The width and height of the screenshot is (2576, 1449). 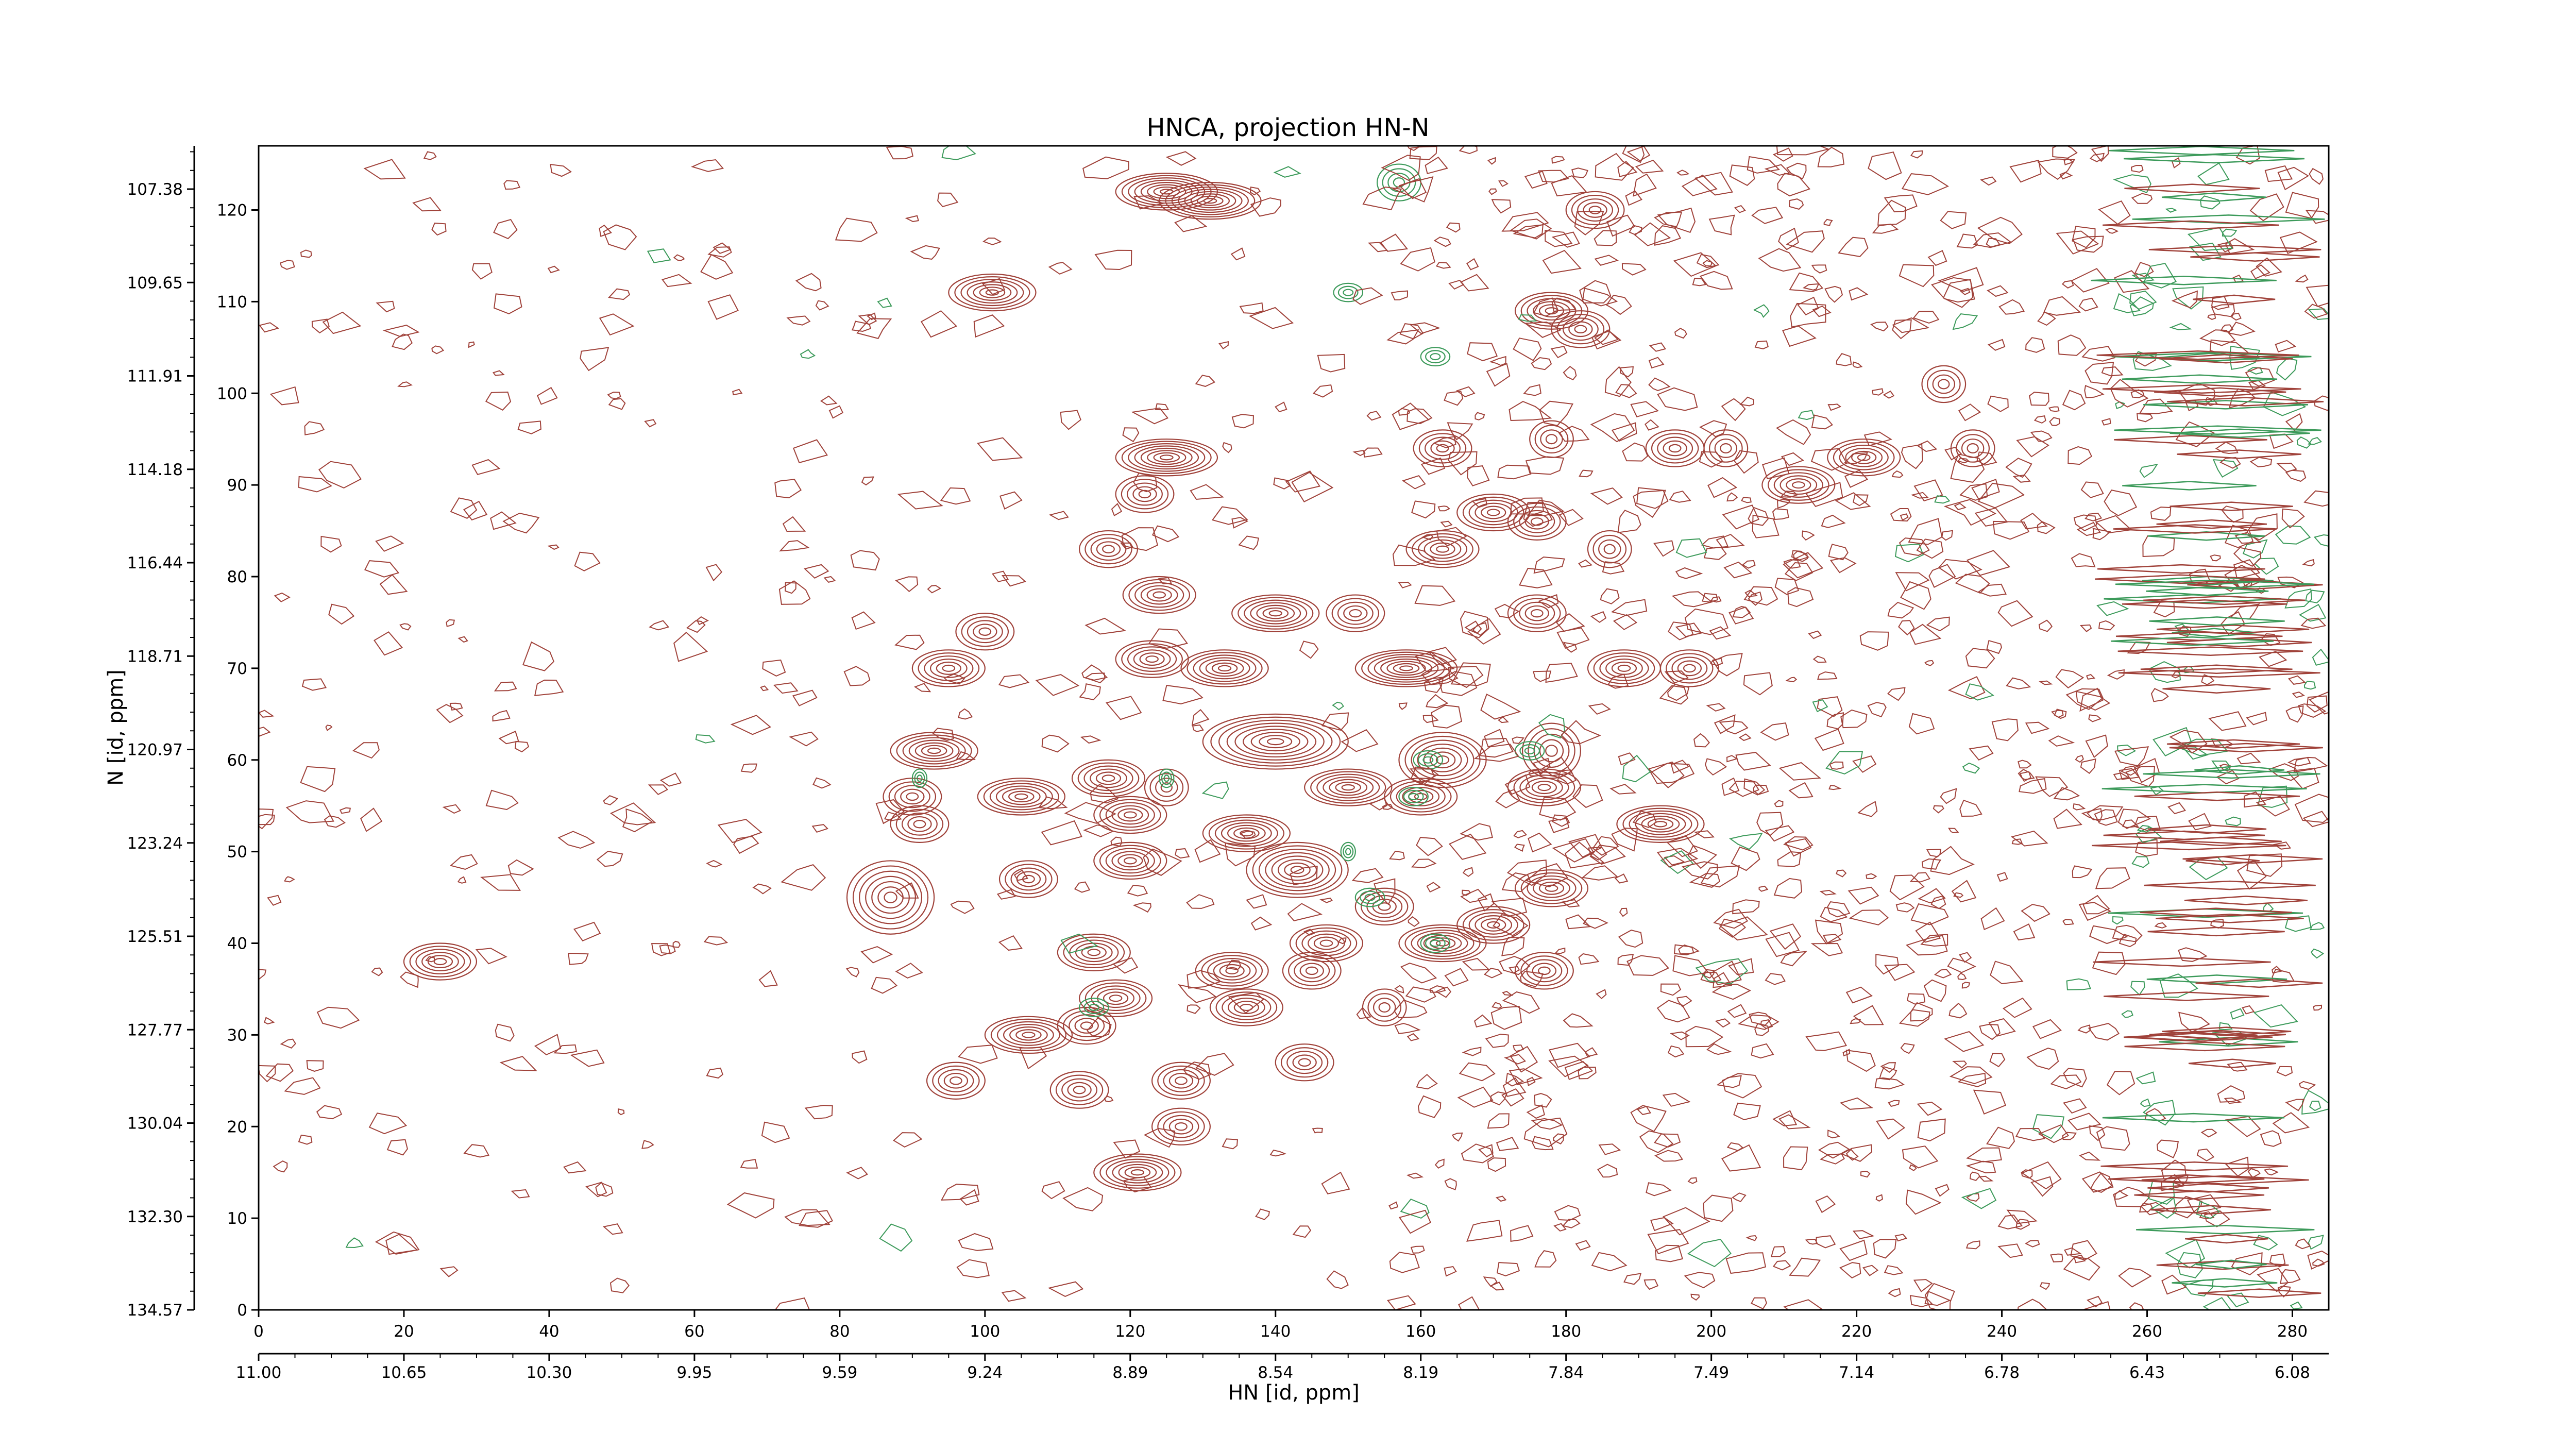 What do you see at coordinates (155, 1124) in the screenshot?
I see `n-tick-label: 130.04` at bounding box center [155, 1124].